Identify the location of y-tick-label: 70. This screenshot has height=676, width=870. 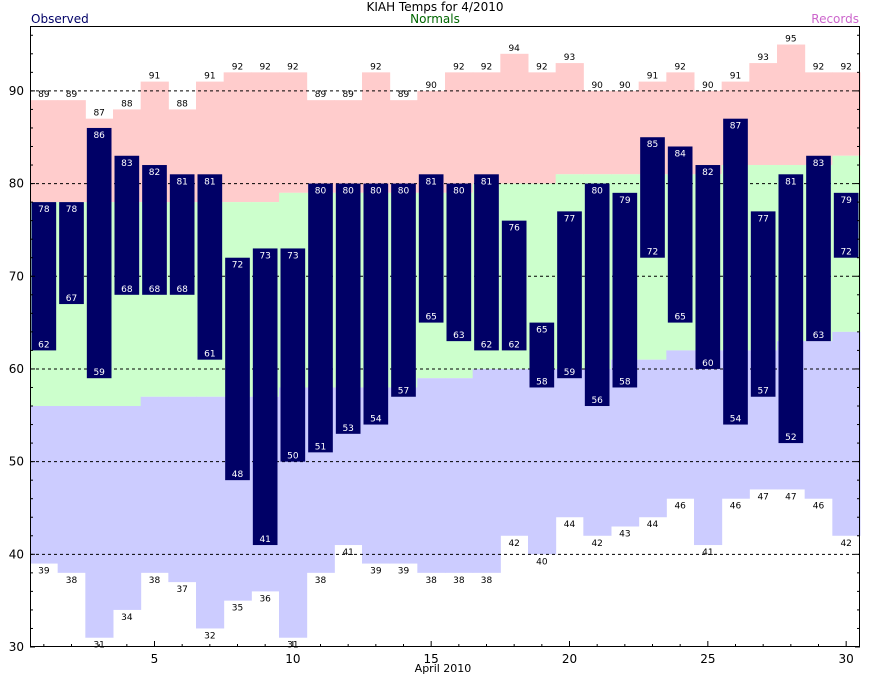
(16, 276).